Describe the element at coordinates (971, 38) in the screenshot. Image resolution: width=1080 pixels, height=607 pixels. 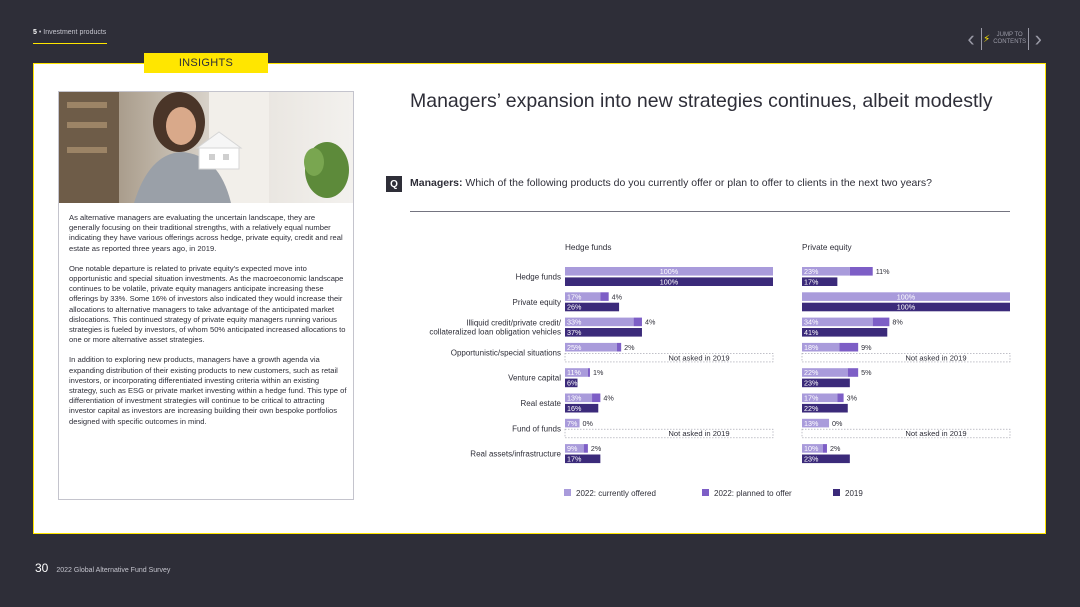
I see `previous-page-icon: ‹` at that location.